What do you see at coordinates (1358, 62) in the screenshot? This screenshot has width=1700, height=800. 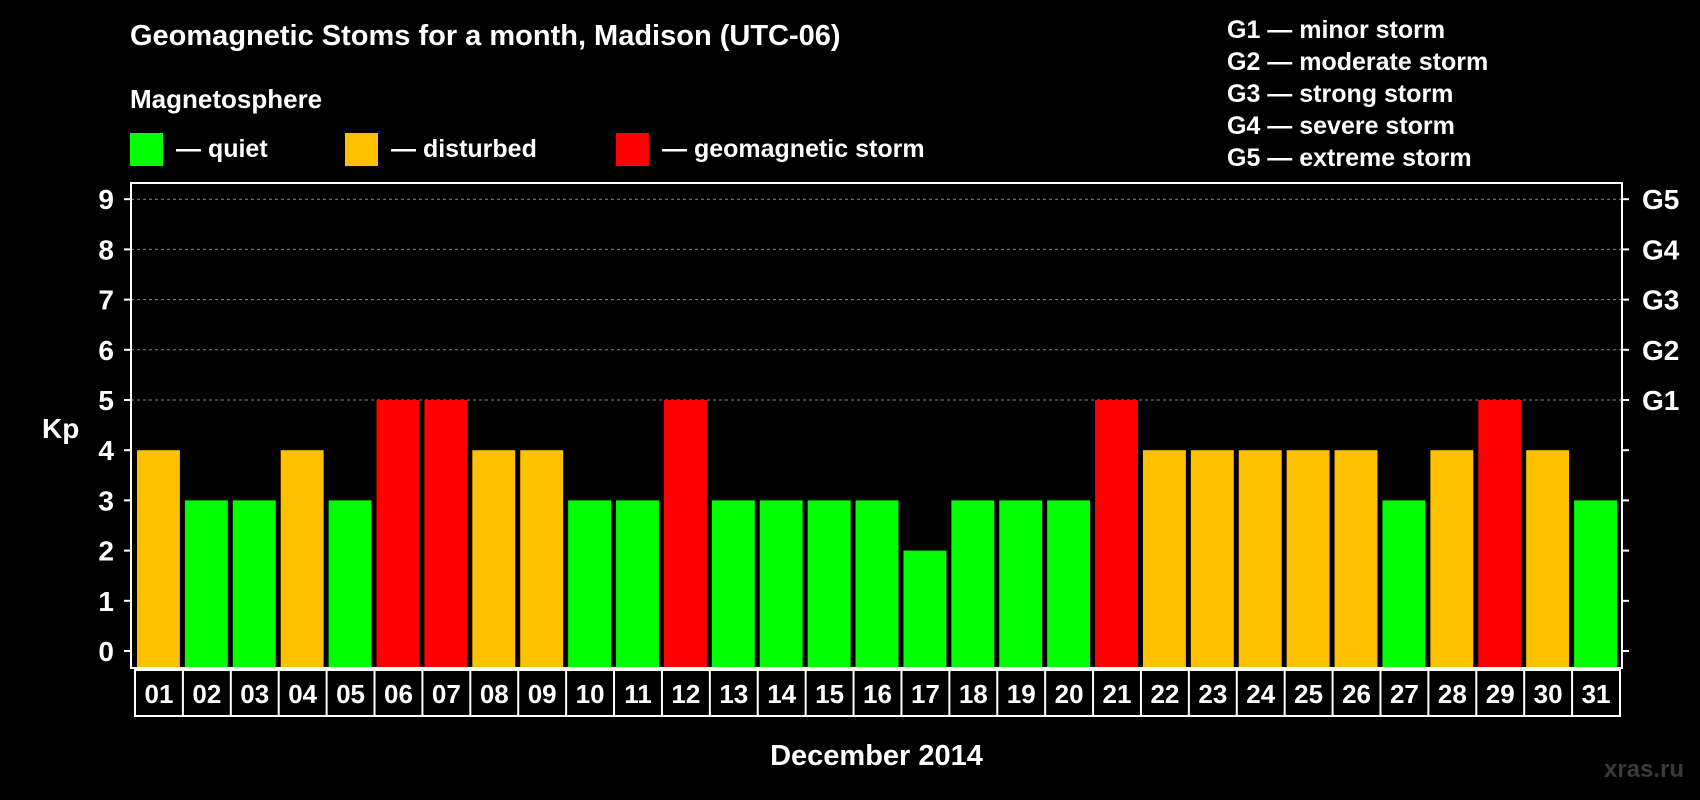 I see `g2-legend-item: G2 — moderate storm` at bounding box center [1358, 62].